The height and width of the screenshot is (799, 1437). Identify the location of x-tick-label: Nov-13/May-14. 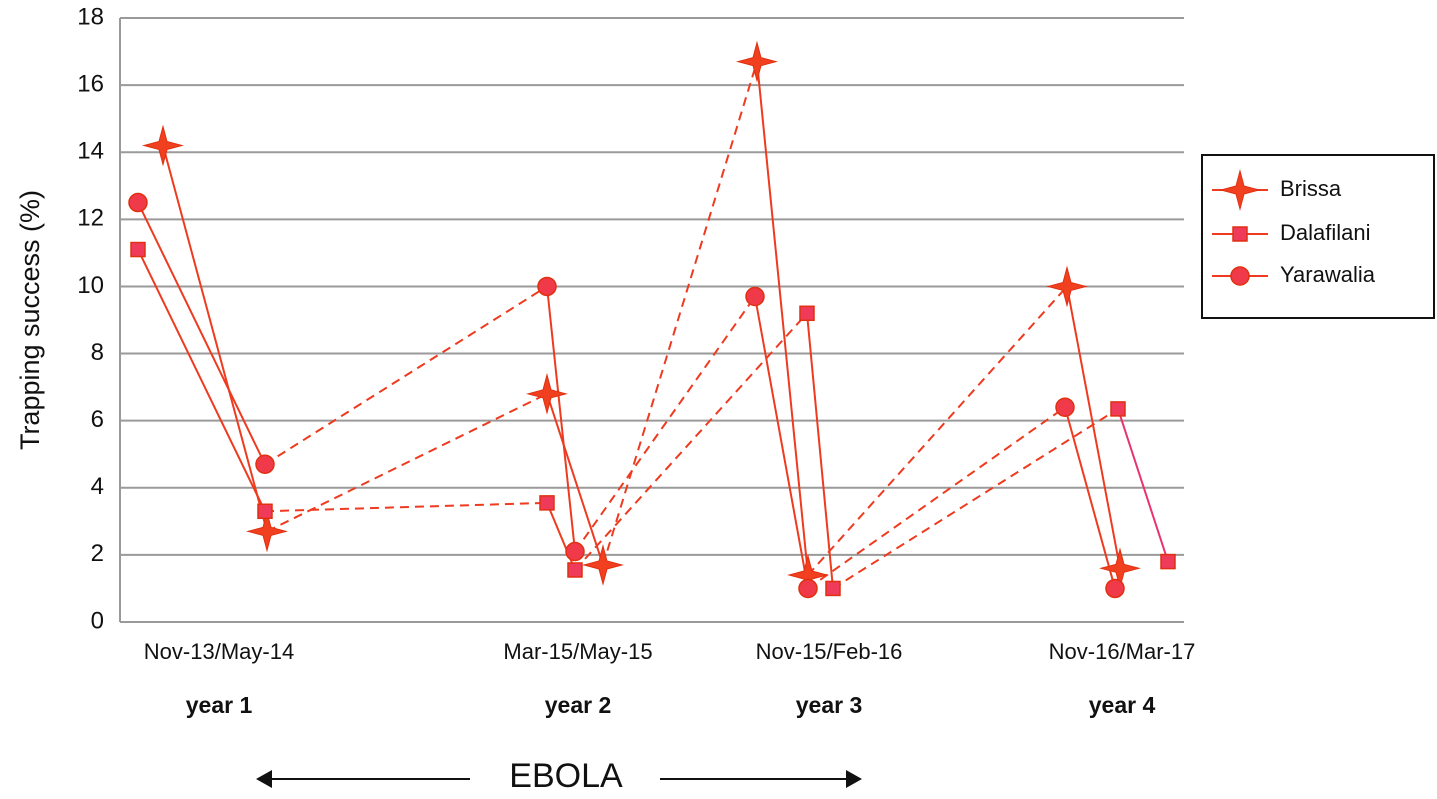
(219, 651).